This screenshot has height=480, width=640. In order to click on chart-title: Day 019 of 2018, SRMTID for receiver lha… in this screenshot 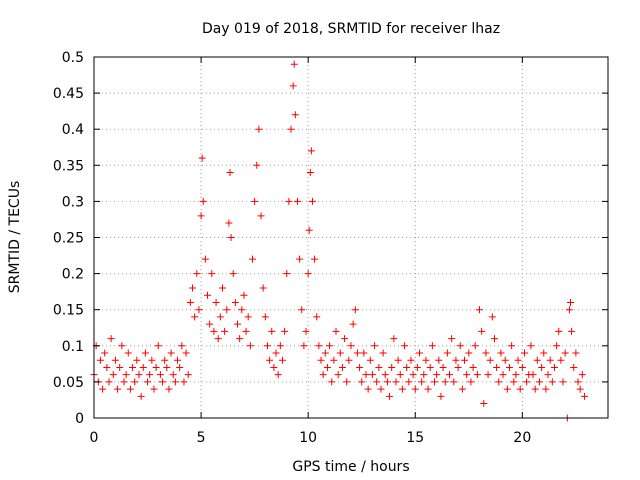, I will do `click(351, 29)`.